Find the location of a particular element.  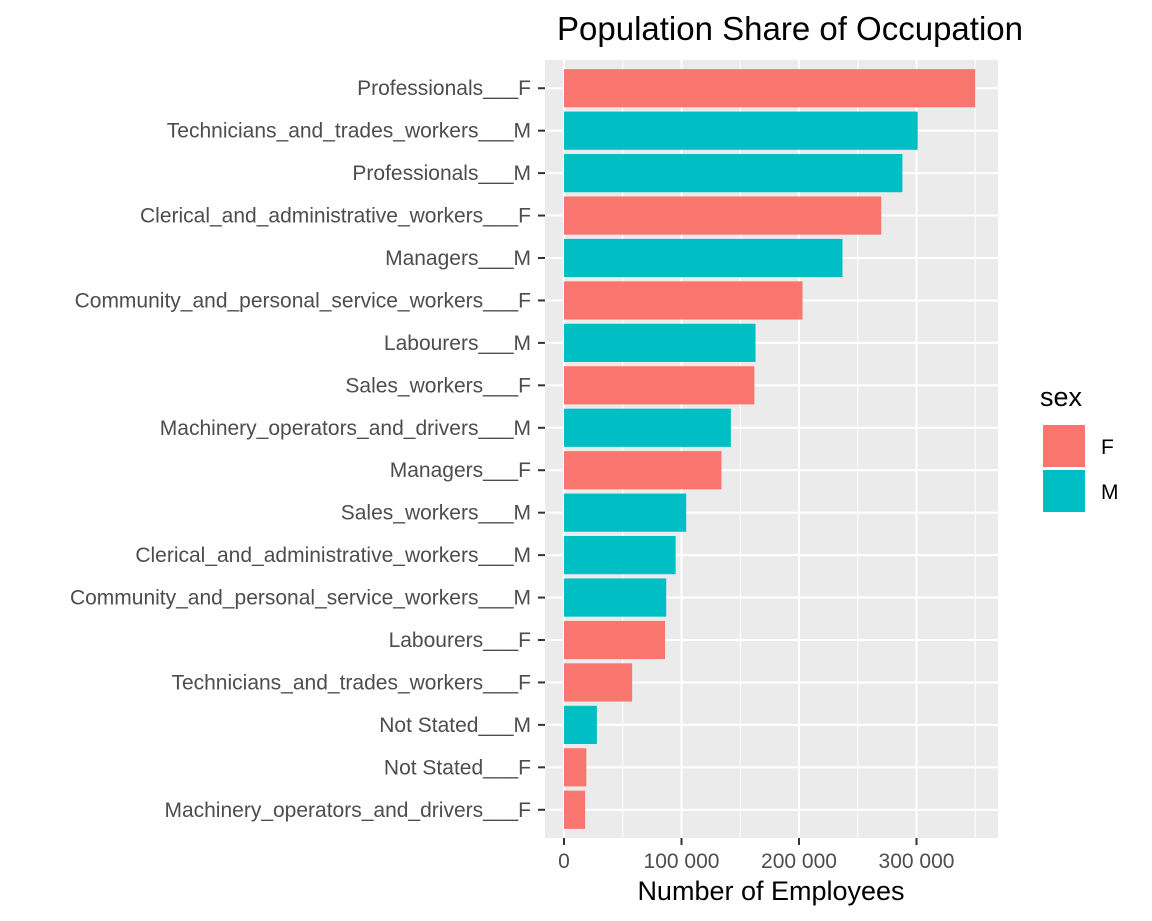

legend-label: F is located at coordinates (1107, 447).